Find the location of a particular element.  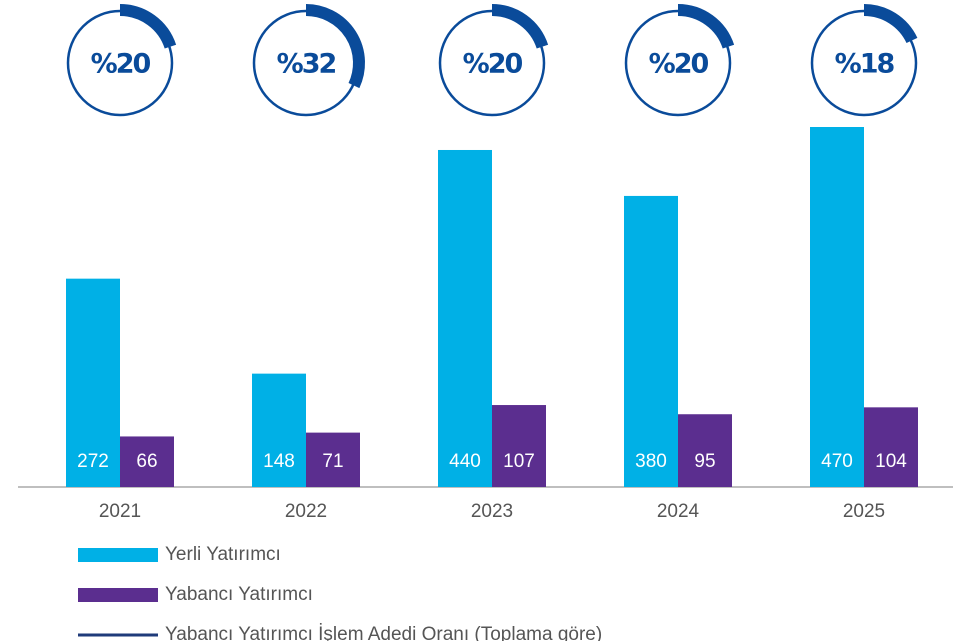

bar-value-label: 380 is located at coordinates (651, 461).